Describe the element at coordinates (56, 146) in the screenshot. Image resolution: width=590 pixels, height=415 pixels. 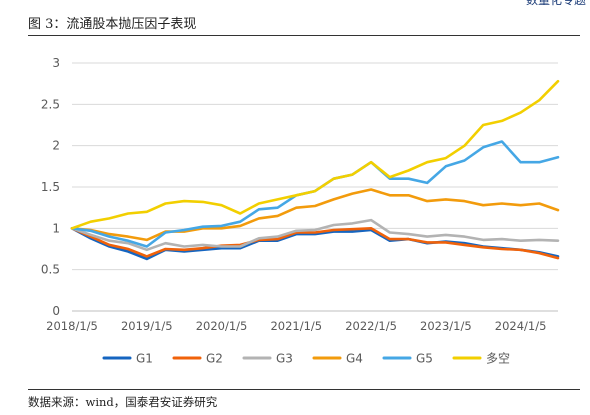
I see `y-tick-label: 2` at that location.